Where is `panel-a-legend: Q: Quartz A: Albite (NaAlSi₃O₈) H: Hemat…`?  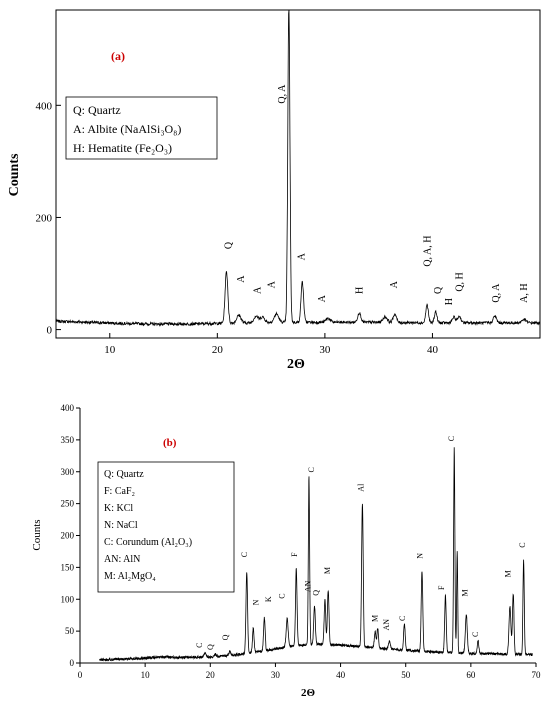
panel-a-legend: Q: Quartz A: Albite (NaAlSi₃O₈) H: Hemat… is located at coordinates (141, 128).